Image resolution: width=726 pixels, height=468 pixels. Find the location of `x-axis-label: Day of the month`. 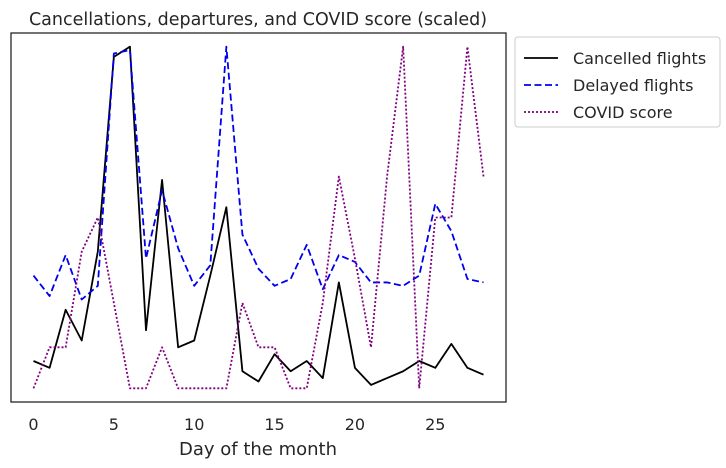

x-axis-label: Day of the month is located at coordinates (258, 449).